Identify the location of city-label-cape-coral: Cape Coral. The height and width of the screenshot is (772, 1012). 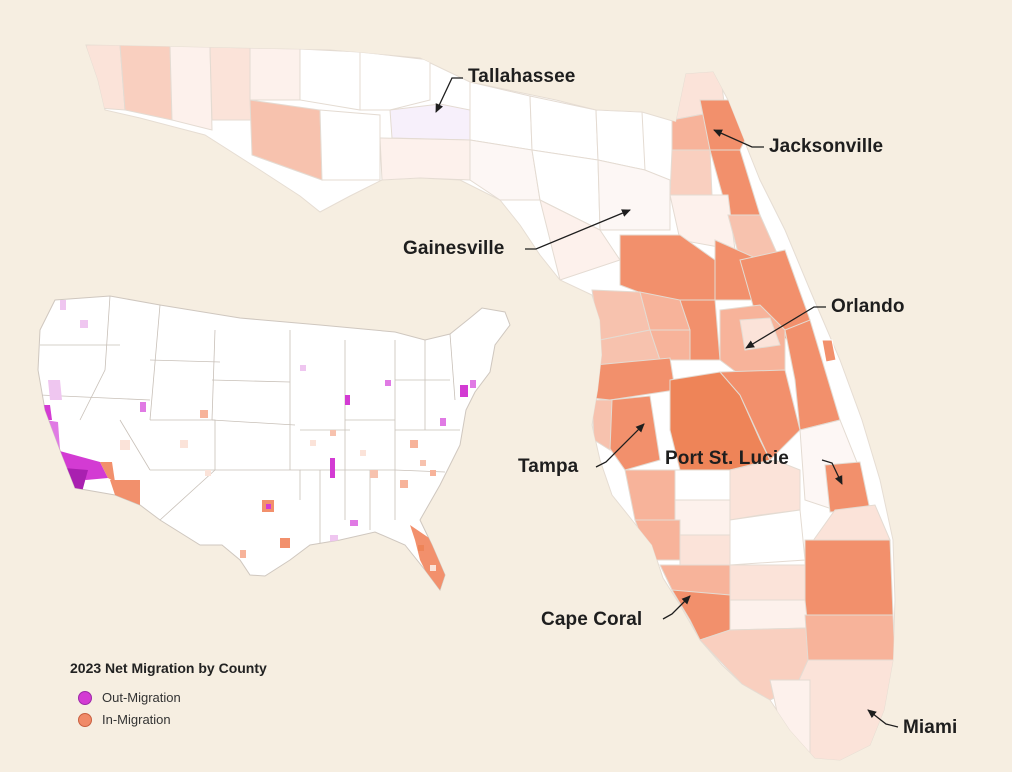
(592, 619).